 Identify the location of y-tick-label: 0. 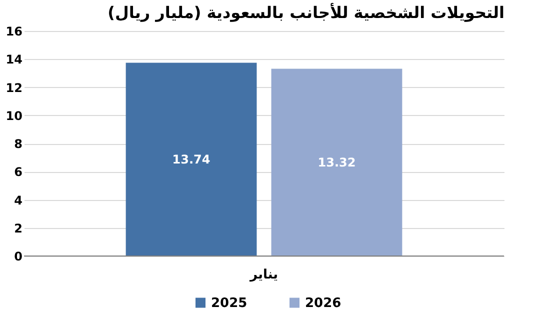
(18, 257).